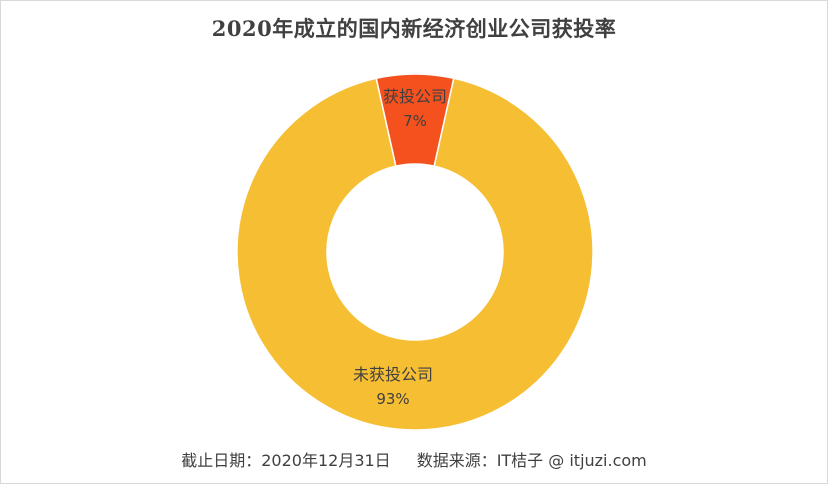 The image size is (828, 485). I want to click on slice-label-funded: 获投公司, so click(415, 96).